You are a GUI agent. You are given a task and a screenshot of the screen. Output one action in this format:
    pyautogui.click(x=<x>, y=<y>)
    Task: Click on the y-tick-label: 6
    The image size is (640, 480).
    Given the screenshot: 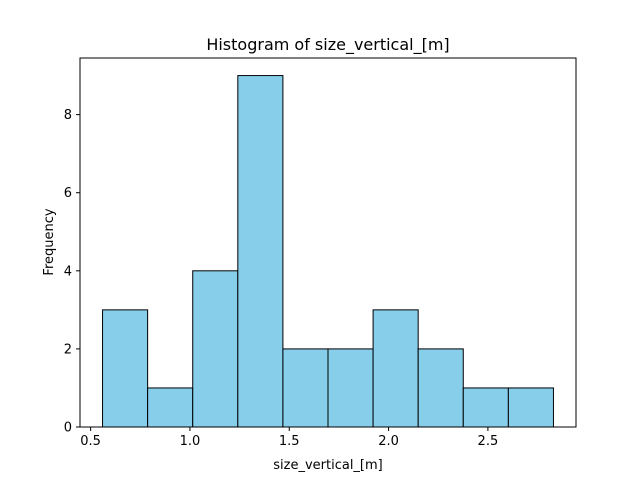 What is the action you would take?
    pyautogui.click(x=68, y=193)
    